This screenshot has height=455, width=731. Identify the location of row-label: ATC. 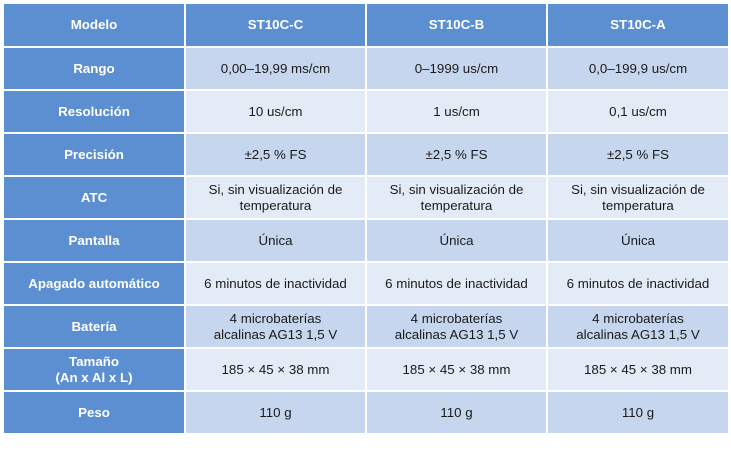
(94, 197).